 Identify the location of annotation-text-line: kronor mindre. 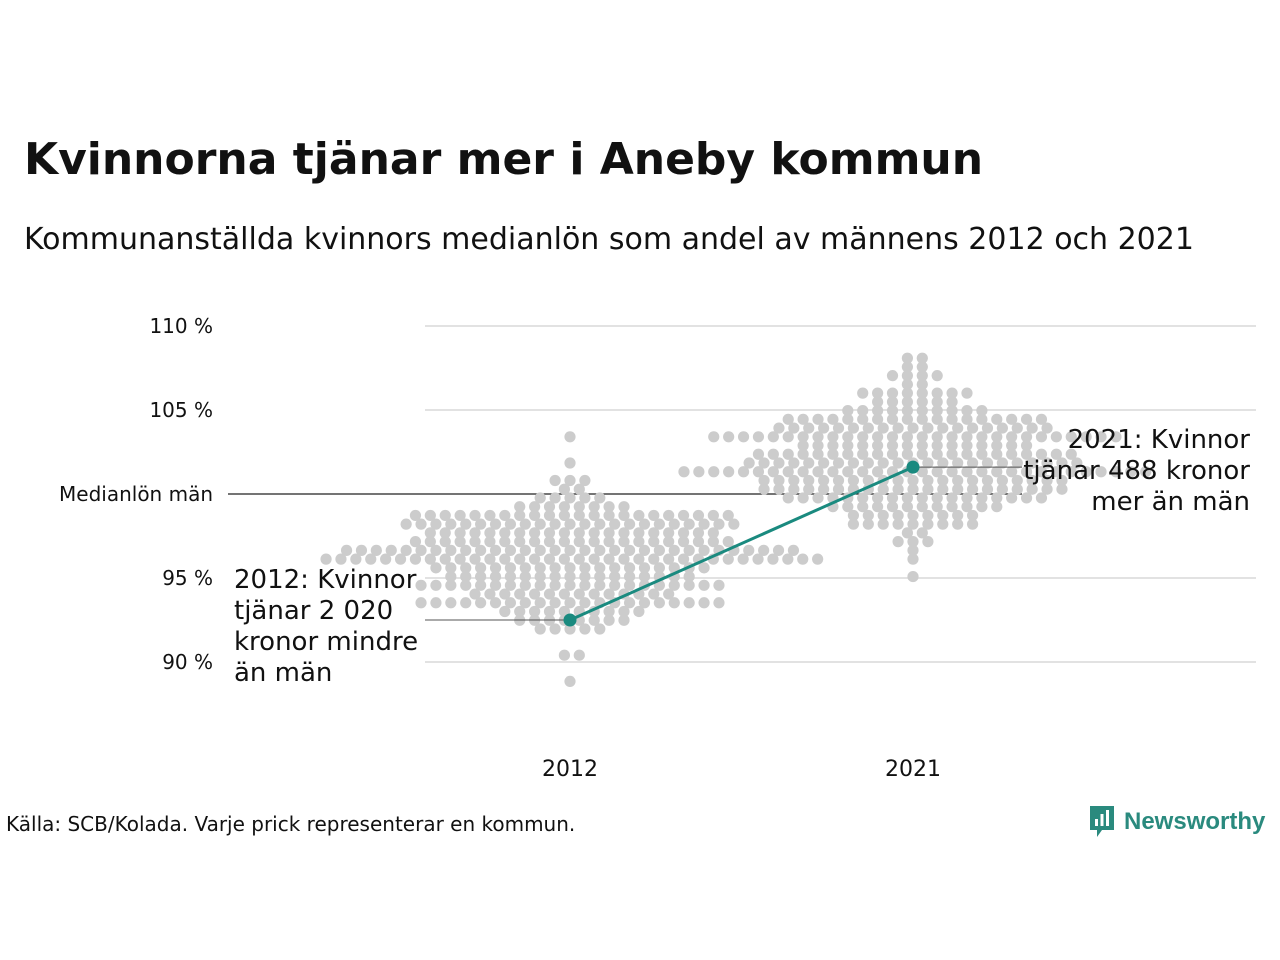
(326, 642).